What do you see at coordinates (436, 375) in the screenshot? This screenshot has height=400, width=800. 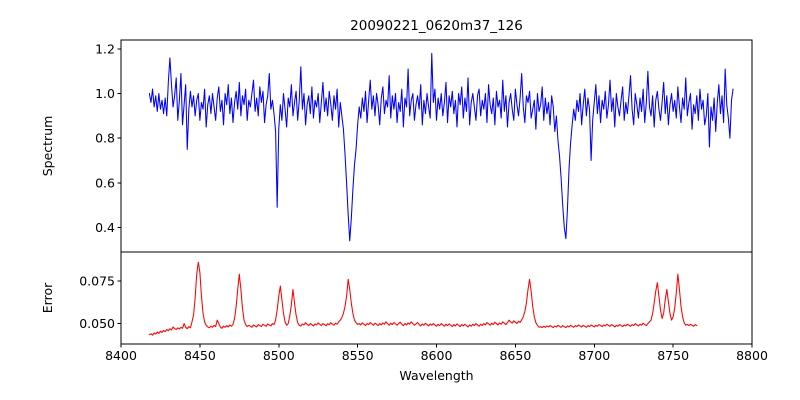 I see `xaxis-label: Wavelength` at bounding box center [436, 375].